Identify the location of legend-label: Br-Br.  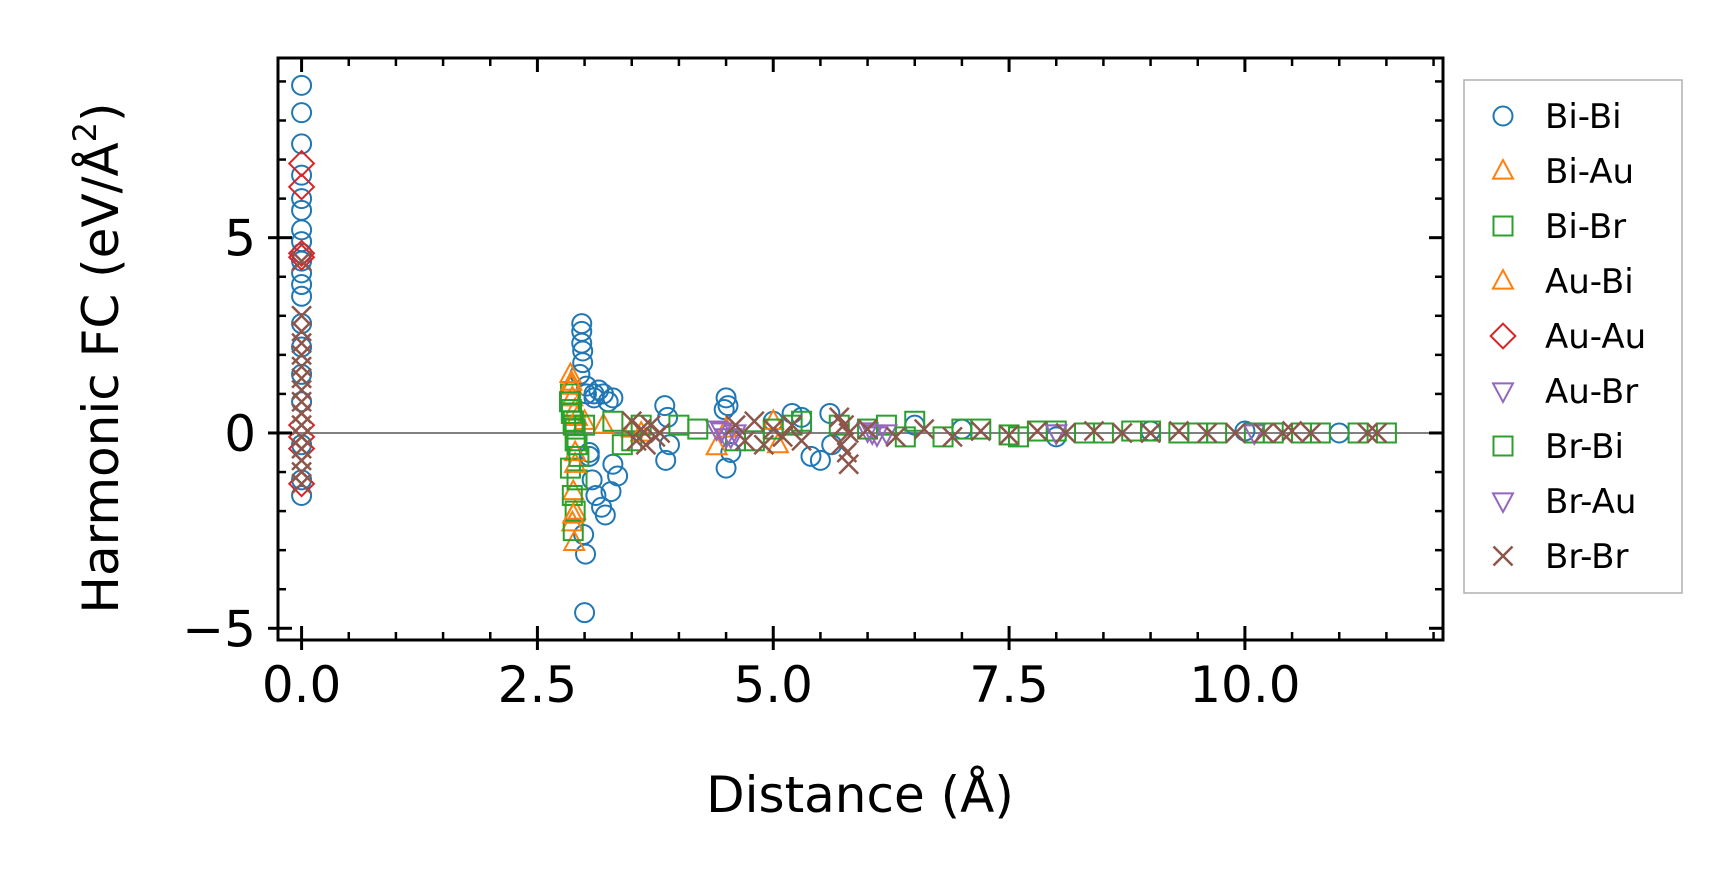
(1587, 557).